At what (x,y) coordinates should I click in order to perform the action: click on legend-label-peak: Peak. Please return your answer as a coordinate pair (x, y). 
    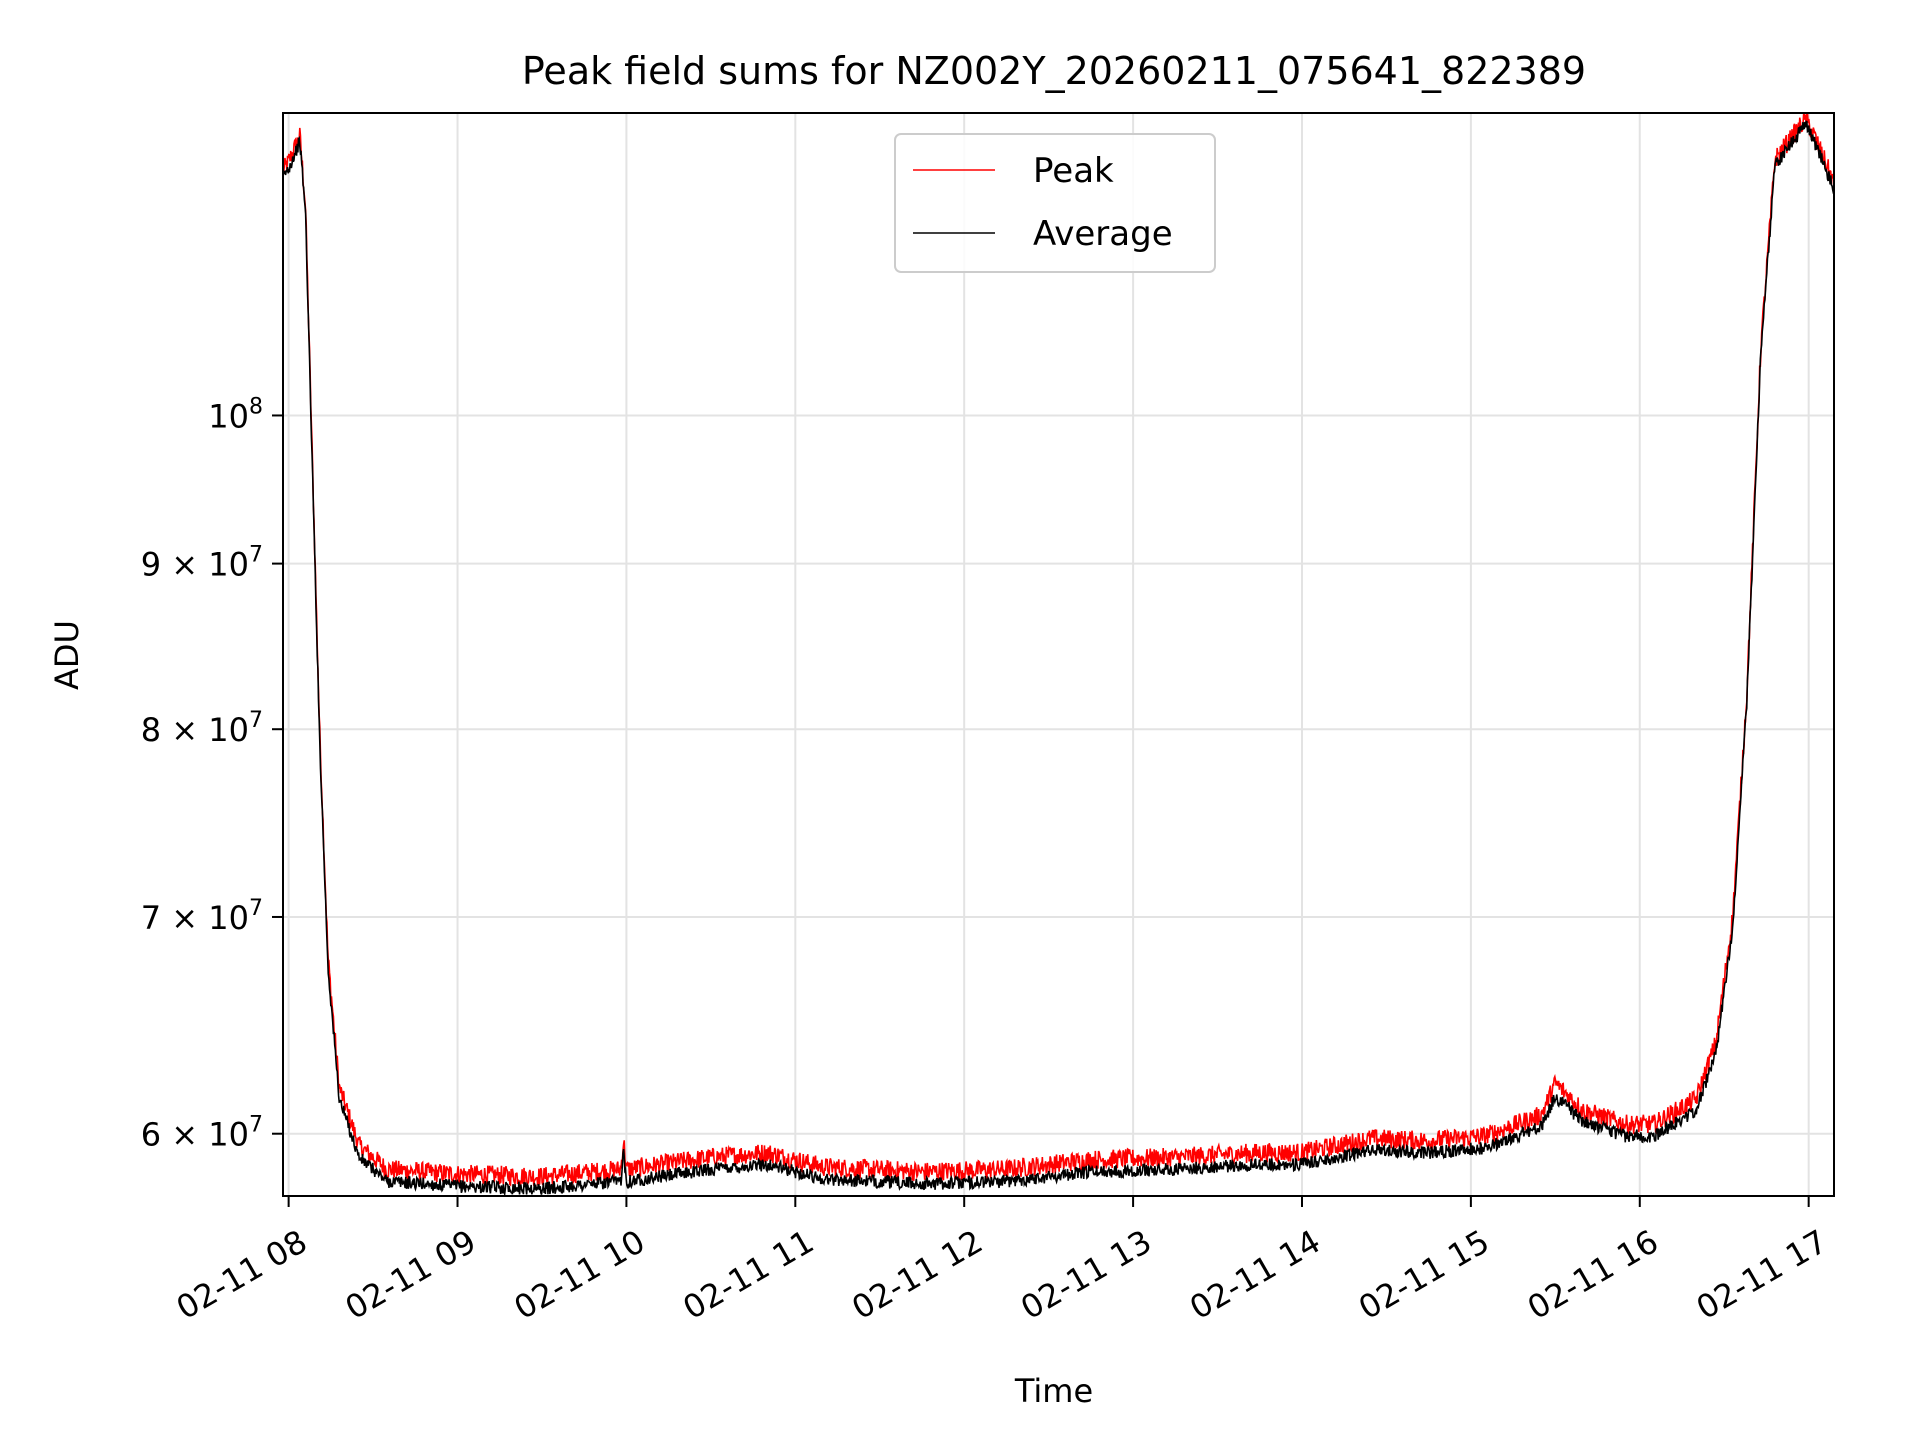
    Looking at the image, I should click on (1073, 171).